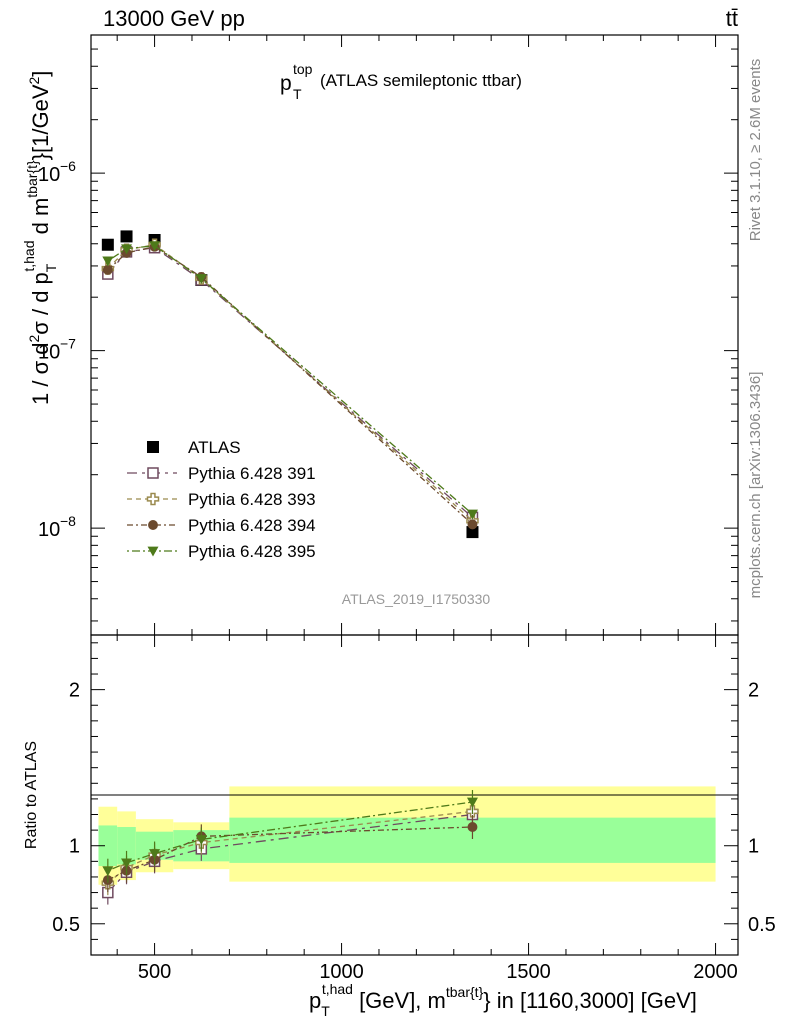  I want to click on legend-item: ATLAS, so click(194, 447).